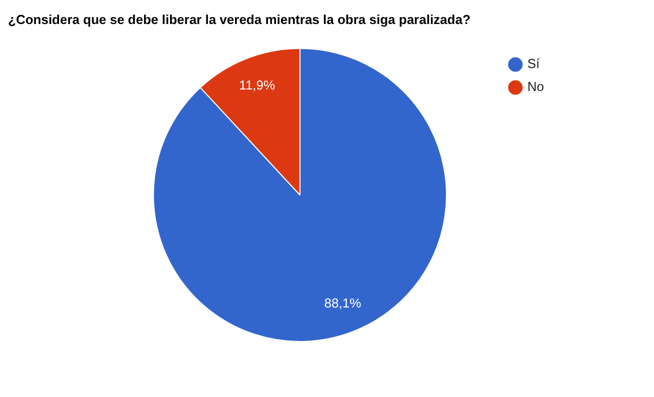 The image size is (654, 397). What do you see at coordinates (535, 86) in the screenshot?
I see `legend-label: No` at bounding box center [535, 86].